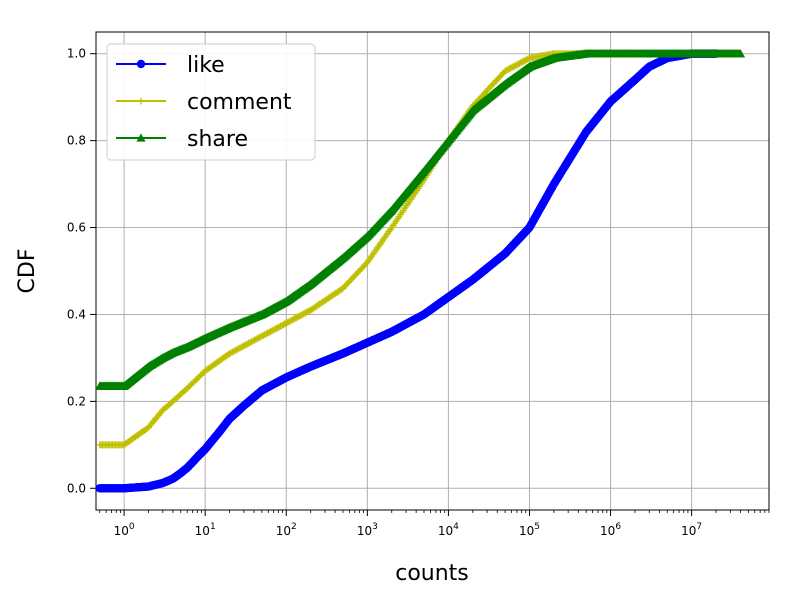 The height and width of the screenshot is (600, 800). What do you see at coordinates (170, 65) in the screenshot?
I see `legend-item-like: like` at bounding box center [170, 65].